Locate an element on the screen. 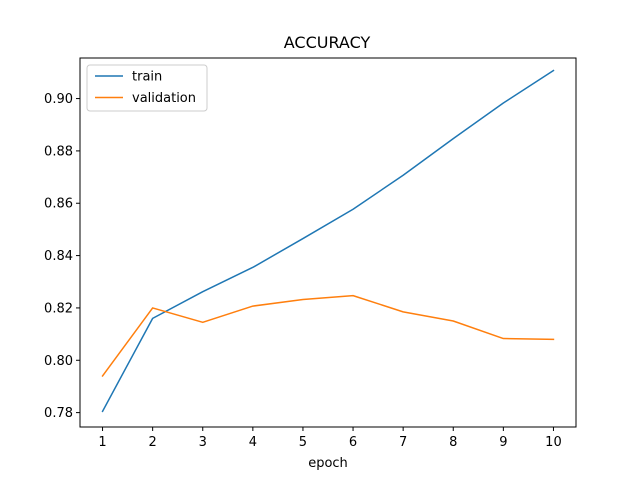  x-tick-label: 4 is located at coordinates (253, 442).